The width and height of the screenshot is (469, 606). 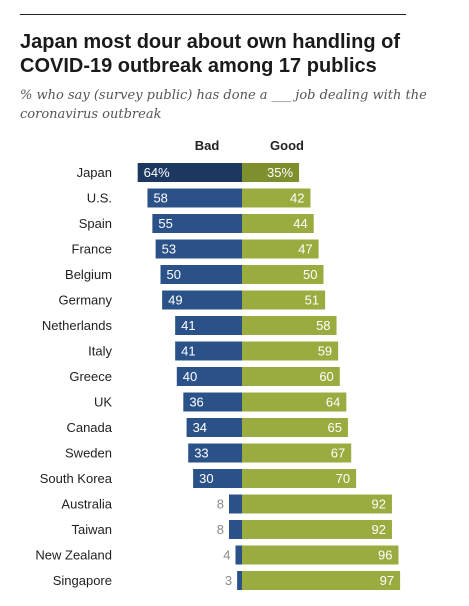 I want to click on bar-bad-label: 49, so click(x=175, y=300).